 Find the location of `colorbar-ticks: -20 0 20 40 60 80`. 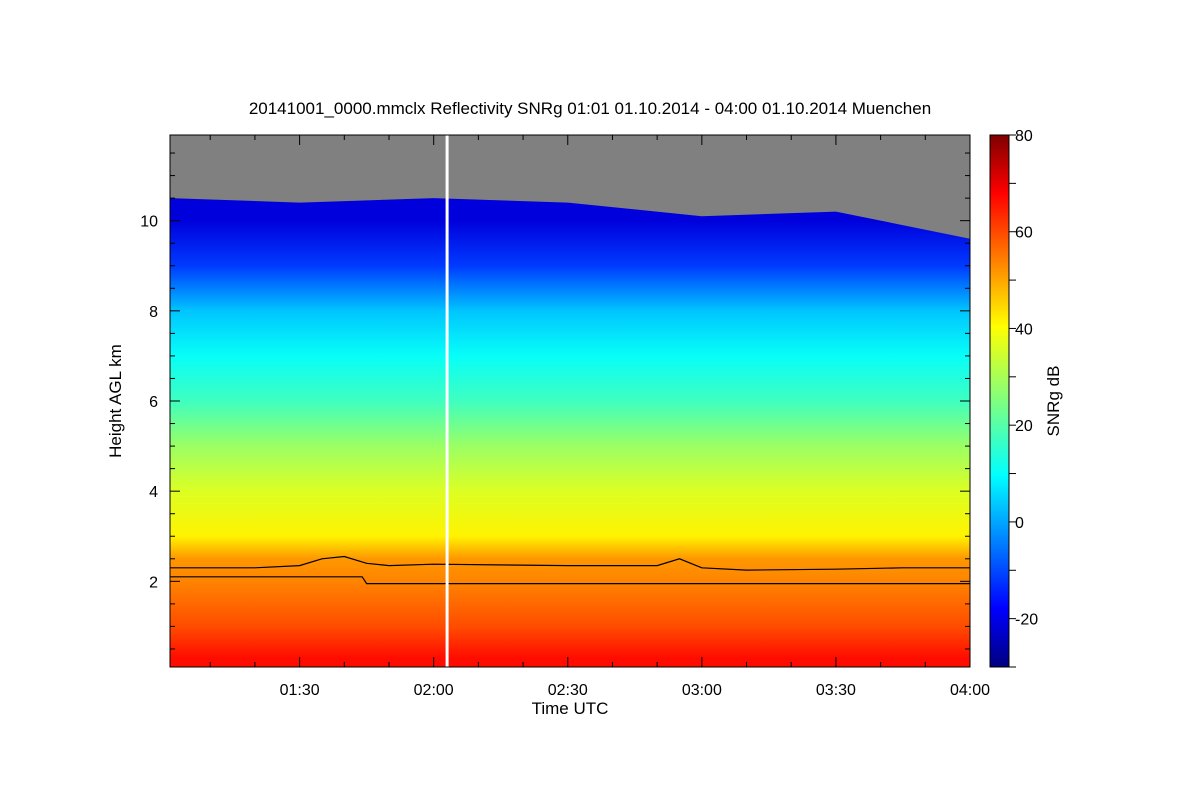

colorbar-ticks: -20 0 20 40 60 80 is located at coordinates (1023, 398).